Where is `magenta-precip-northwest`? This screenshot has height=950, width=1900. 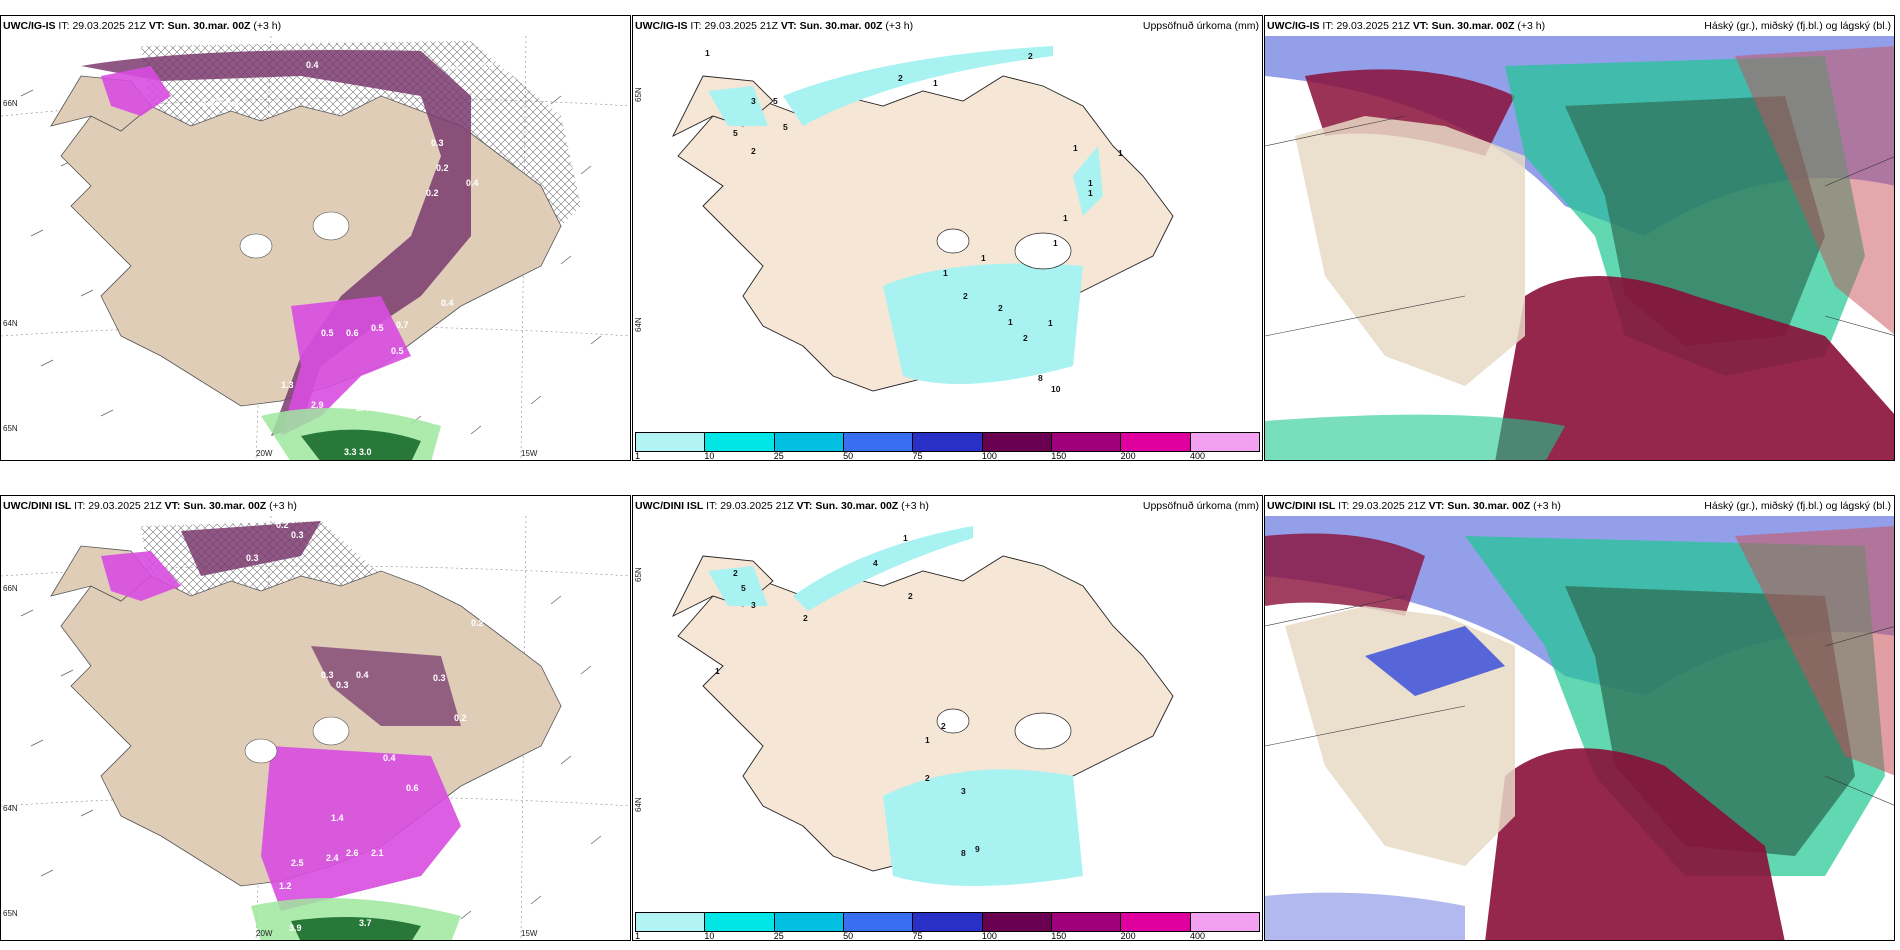 magenta-precip-northwest is located at coordinates (141, 576).